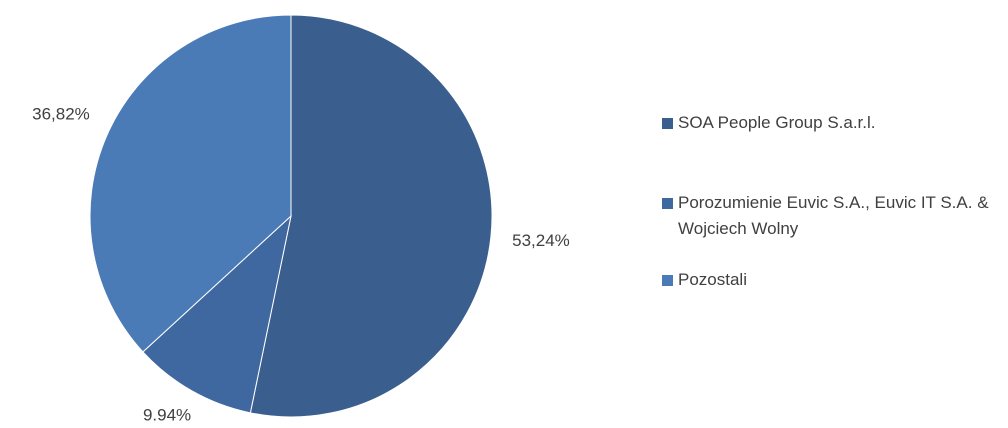 The width and height of the screenshot is (1008, 428). What do you see at coordinates (834, 280) in the screenshot?
I see `legend-entry: Pozostali` at bounding box center [834, 280].